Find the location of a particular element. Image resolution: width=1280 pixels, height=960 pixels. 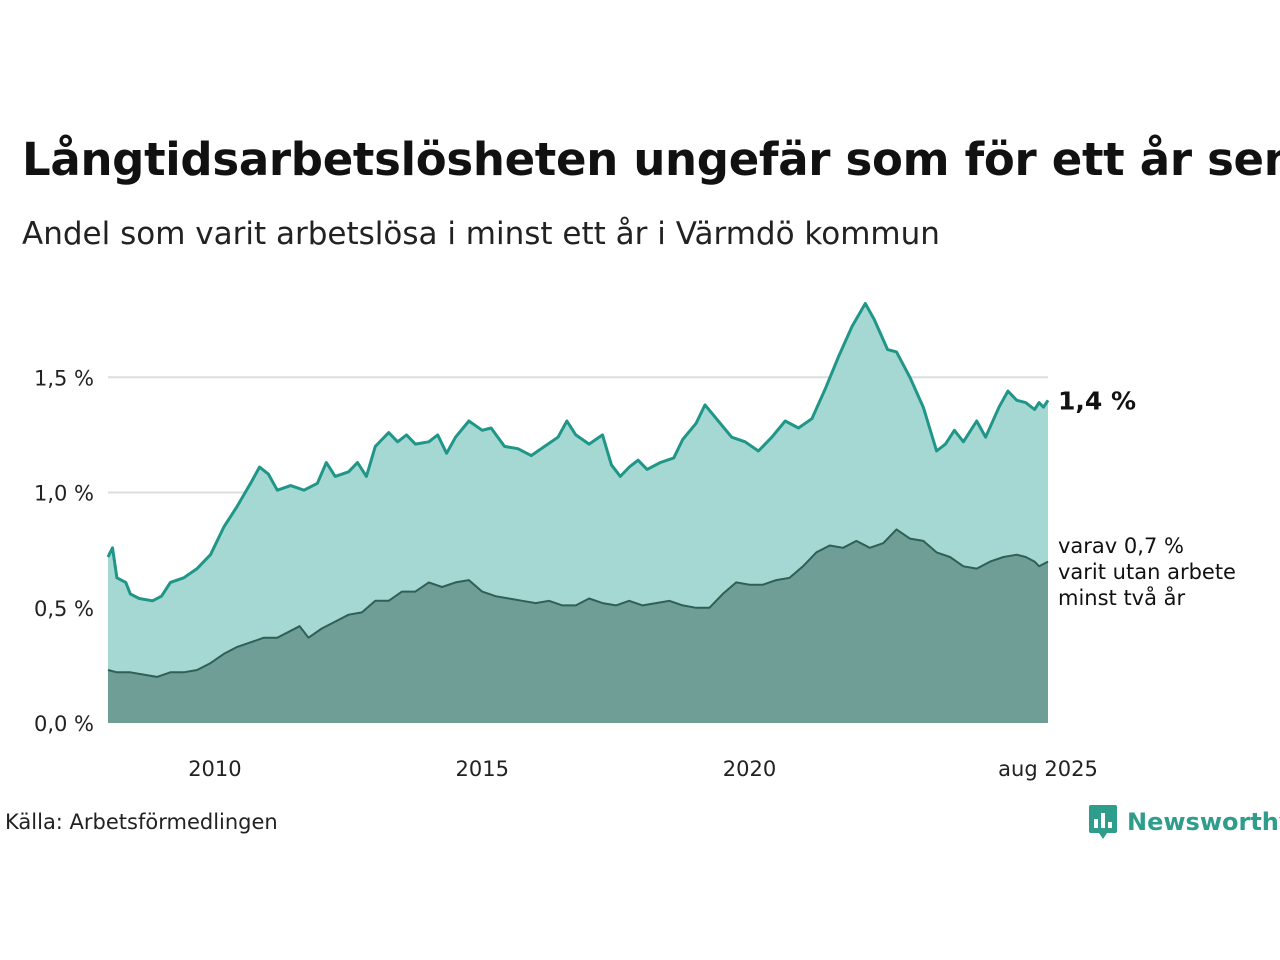

y-tick-label: 1,5 % is located at coordinates (64, 378).